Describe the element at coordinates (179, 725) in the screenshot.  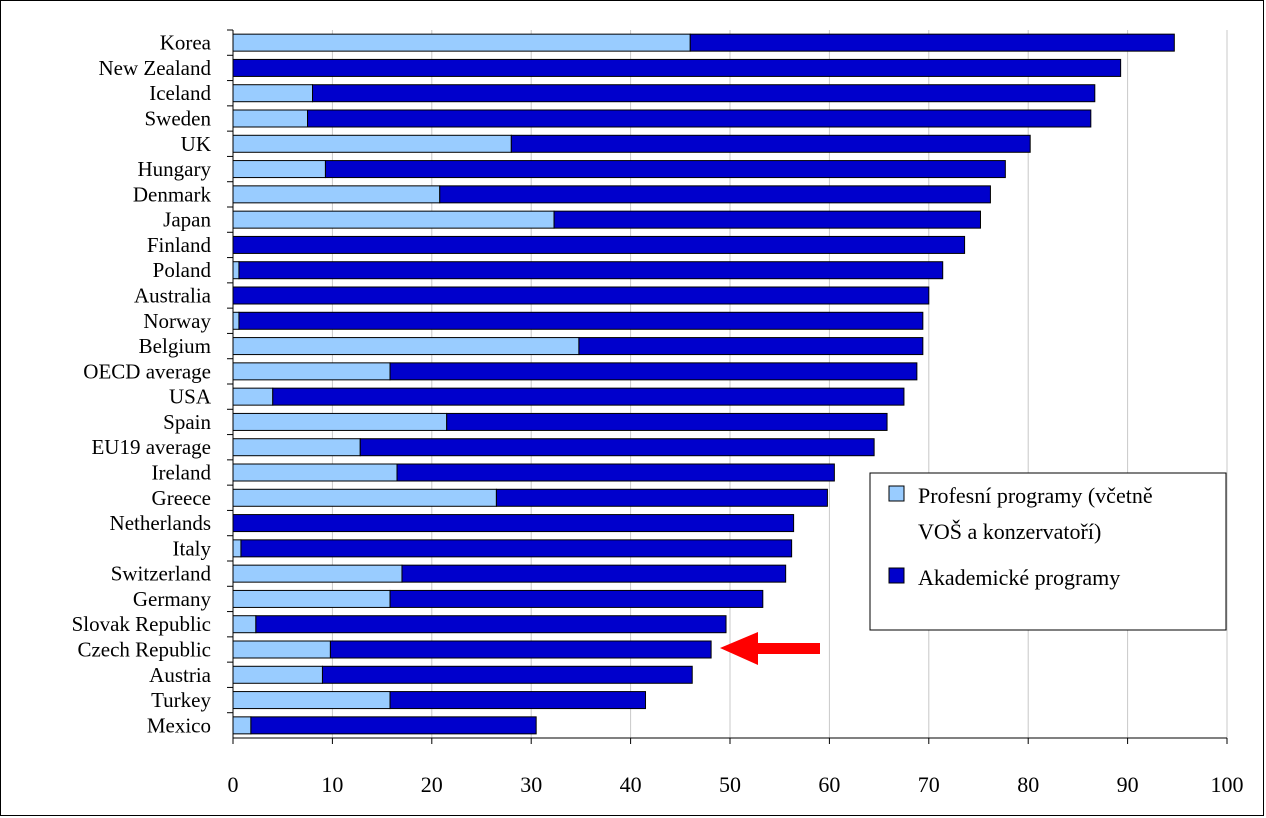
I see `category-label-mexico: Mexico` at that location.